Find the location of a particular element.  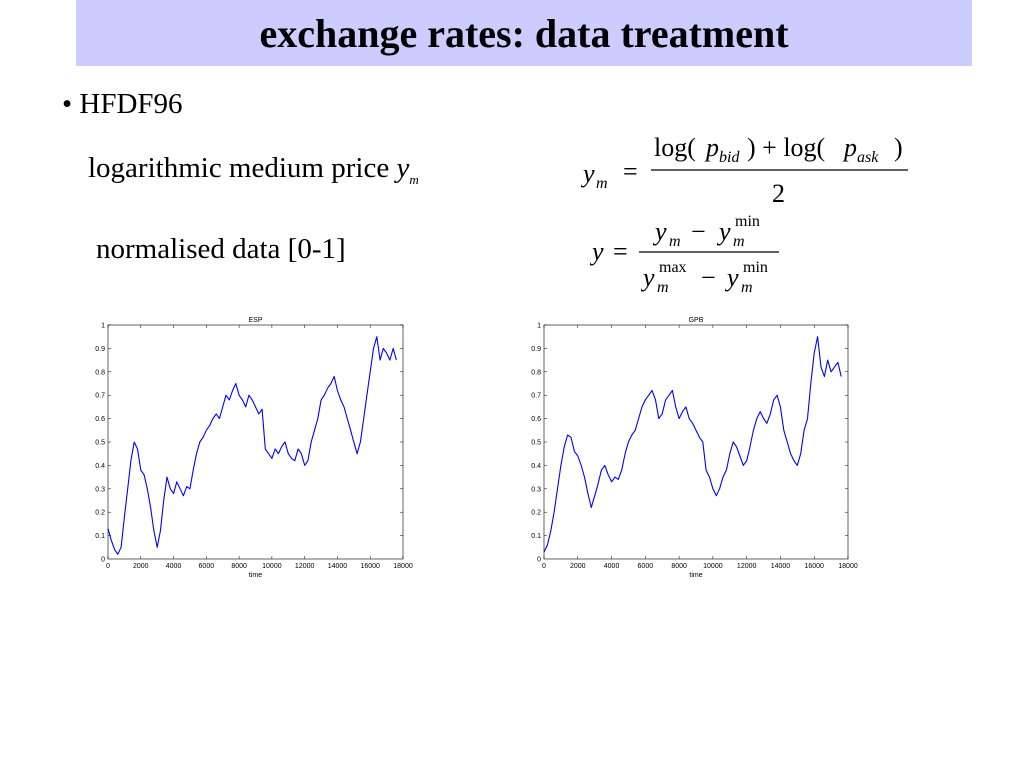

formula-num-p2: p is located at coordinates (849, 147).